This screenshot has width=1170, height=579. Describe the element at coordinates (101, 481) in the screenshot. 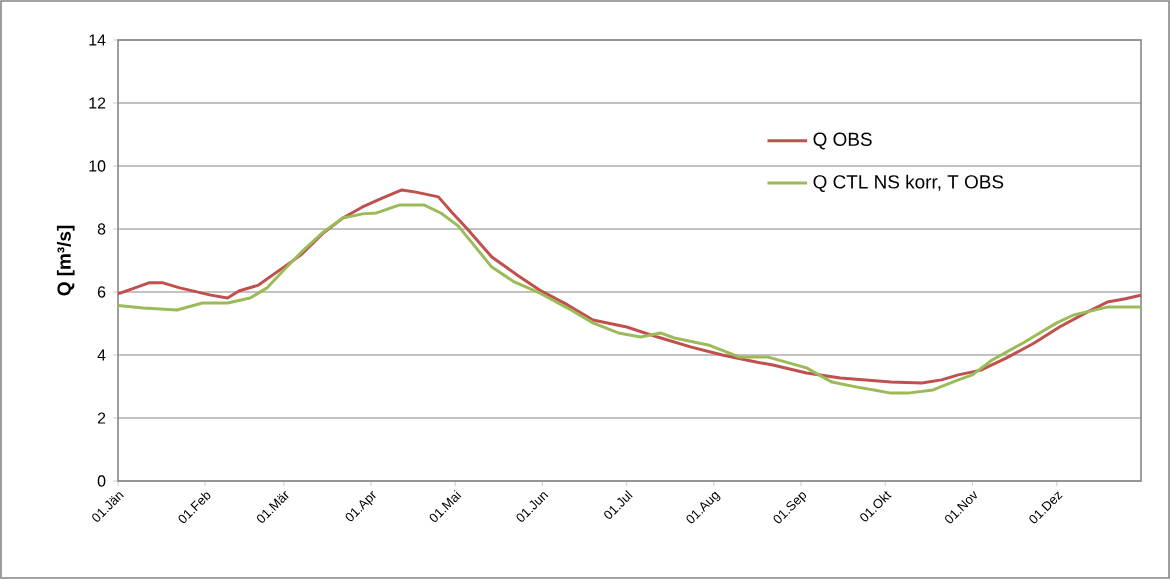

I see `y-tick-label: 0` at that location.